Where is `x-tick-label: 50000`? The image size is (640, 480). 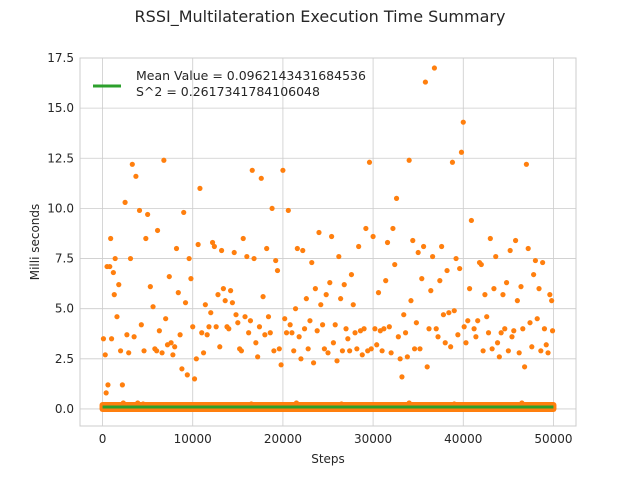
x-tick-label: 50000 is located at coordinates (553, 439).